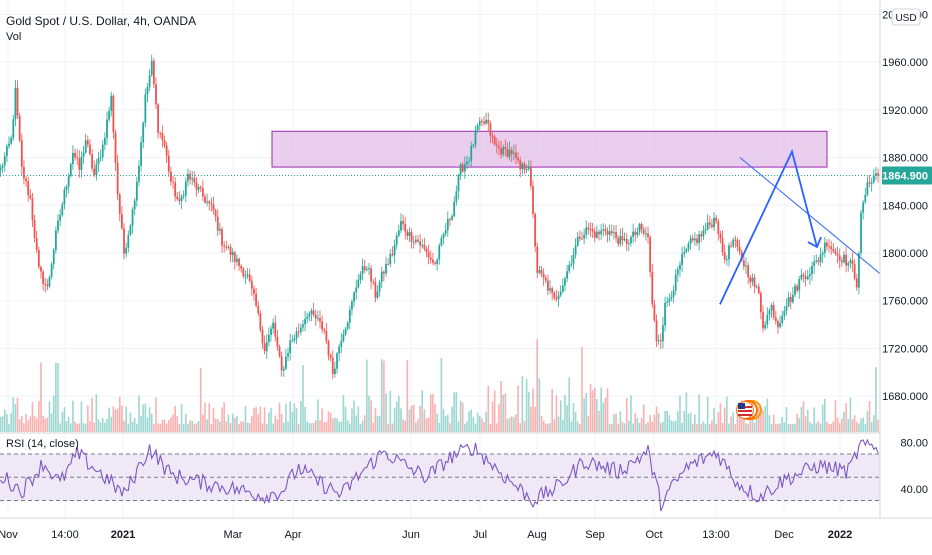 The width and height of the screenshot is (932, 555). What do you see at coordinates (905, 111) in the screenshot?
I see `price-tick-label: 1920.000` at bounding box center [905, 111].